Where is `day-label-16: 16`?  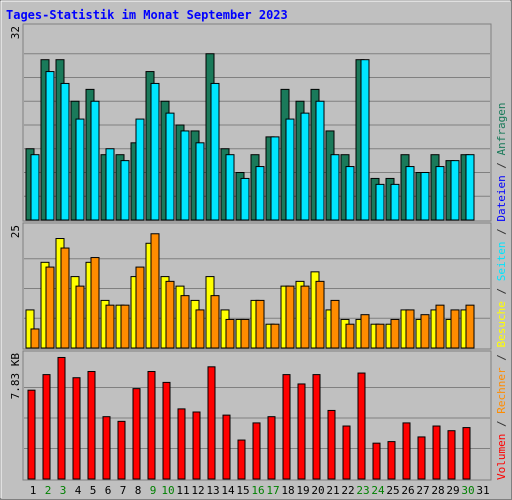 day-label-16: 16 is located at coordinates (257, 490).